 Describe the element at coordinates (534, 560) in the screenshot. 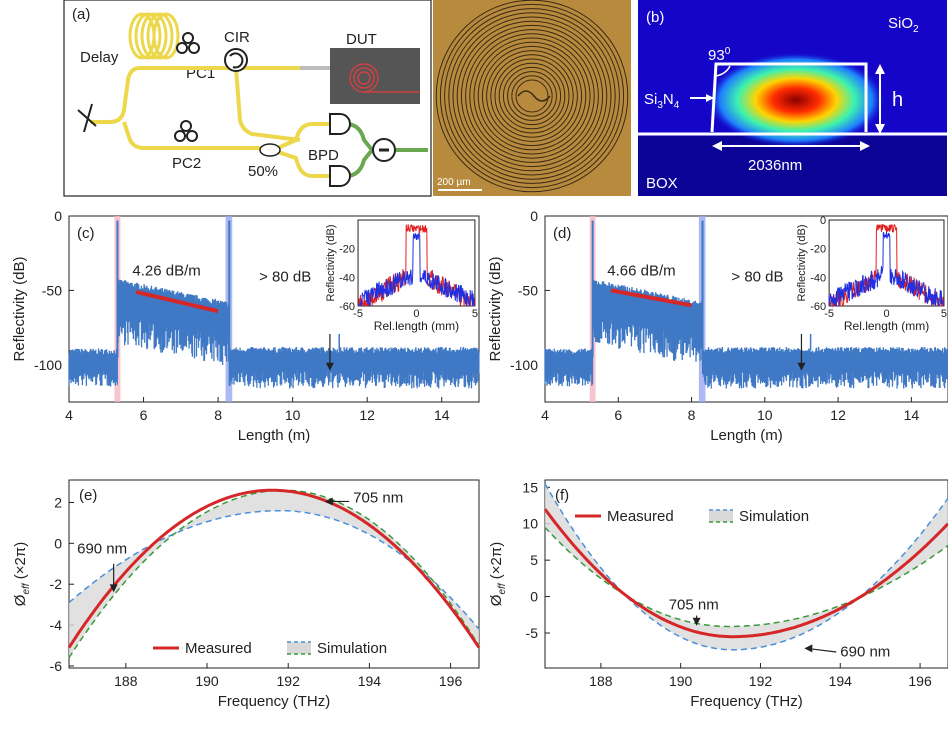

I see `y-tick-label: 5` at that location.